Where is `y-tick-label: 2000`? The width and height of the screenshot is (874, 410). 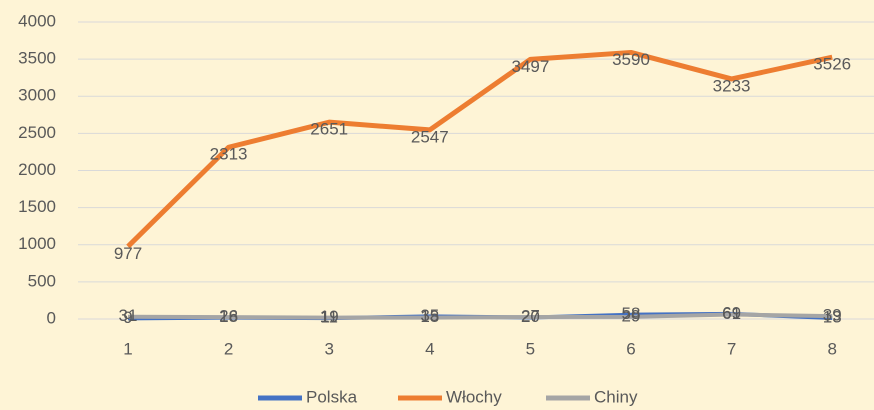
y-tick-label: 2000 is located at coordinates (37, 169).